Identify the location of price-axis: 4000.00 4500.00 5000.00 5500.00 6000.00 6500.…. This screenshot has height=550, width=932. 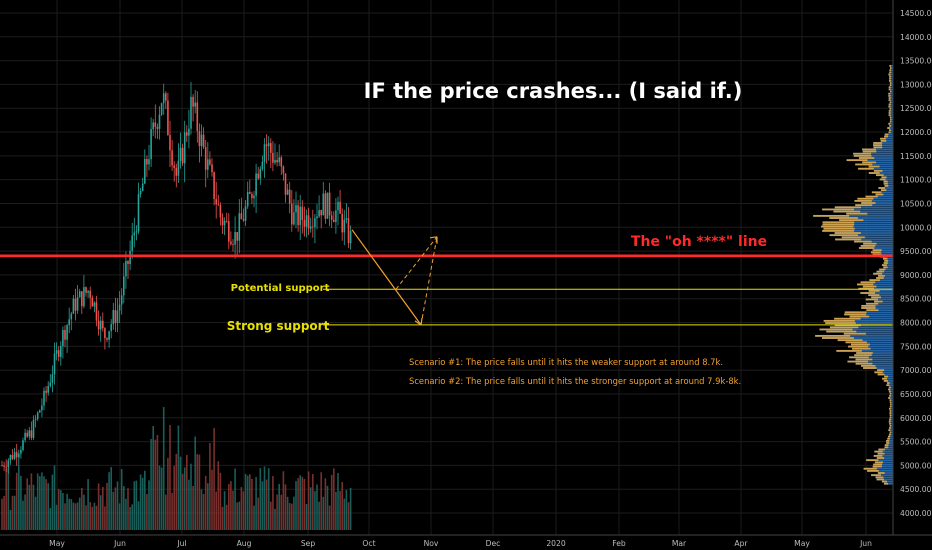
(912, 275).